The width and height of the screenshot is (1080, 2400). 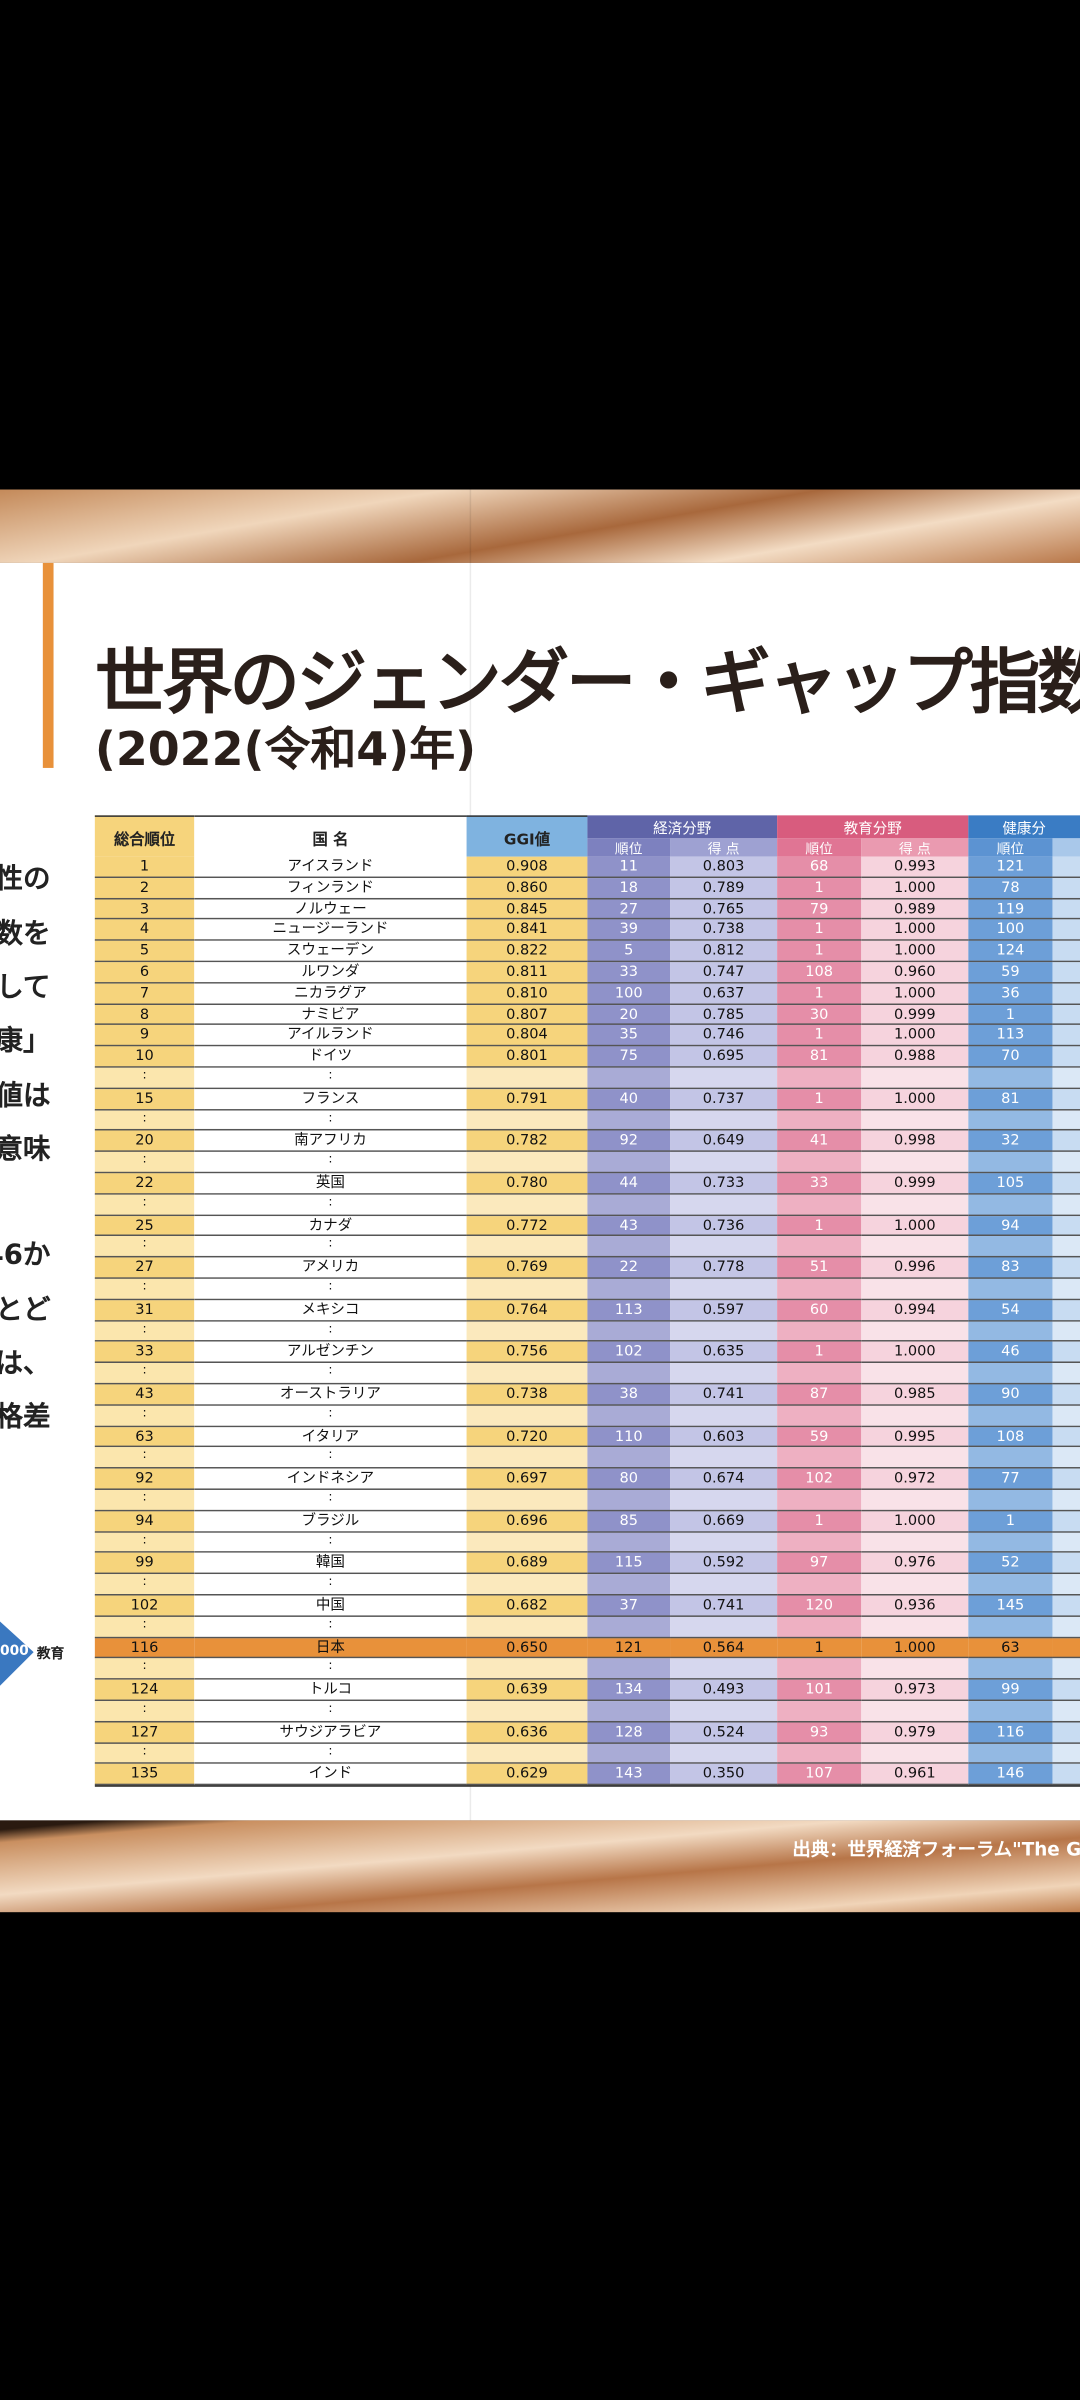 I want to click on table-cell: 0.682, so click(x=527, y=1606).